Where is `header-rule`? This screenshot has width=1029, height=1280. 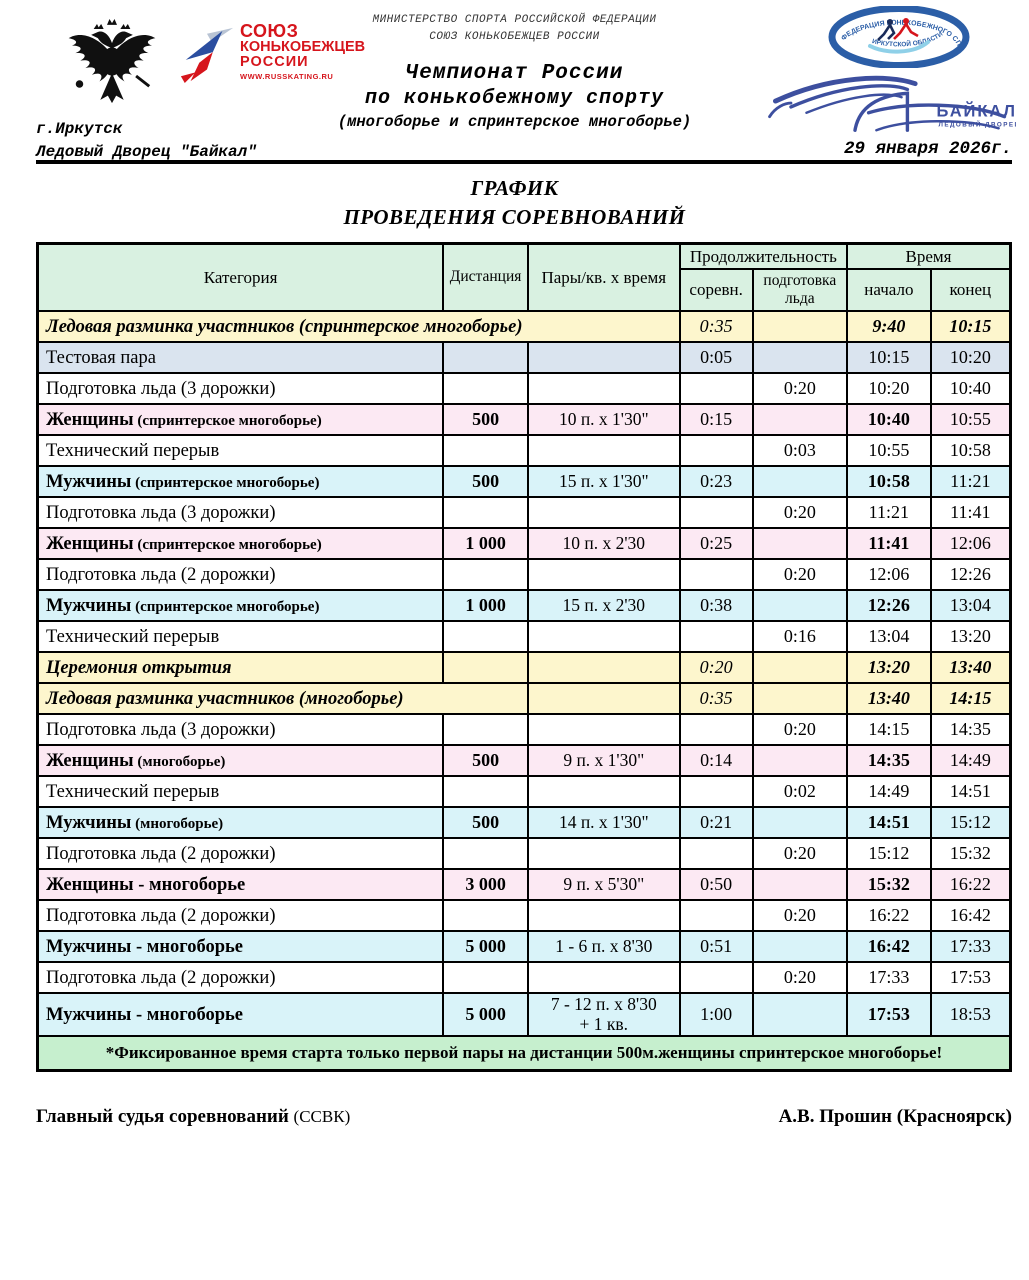
header-rule is located at coordinates (524, 162).